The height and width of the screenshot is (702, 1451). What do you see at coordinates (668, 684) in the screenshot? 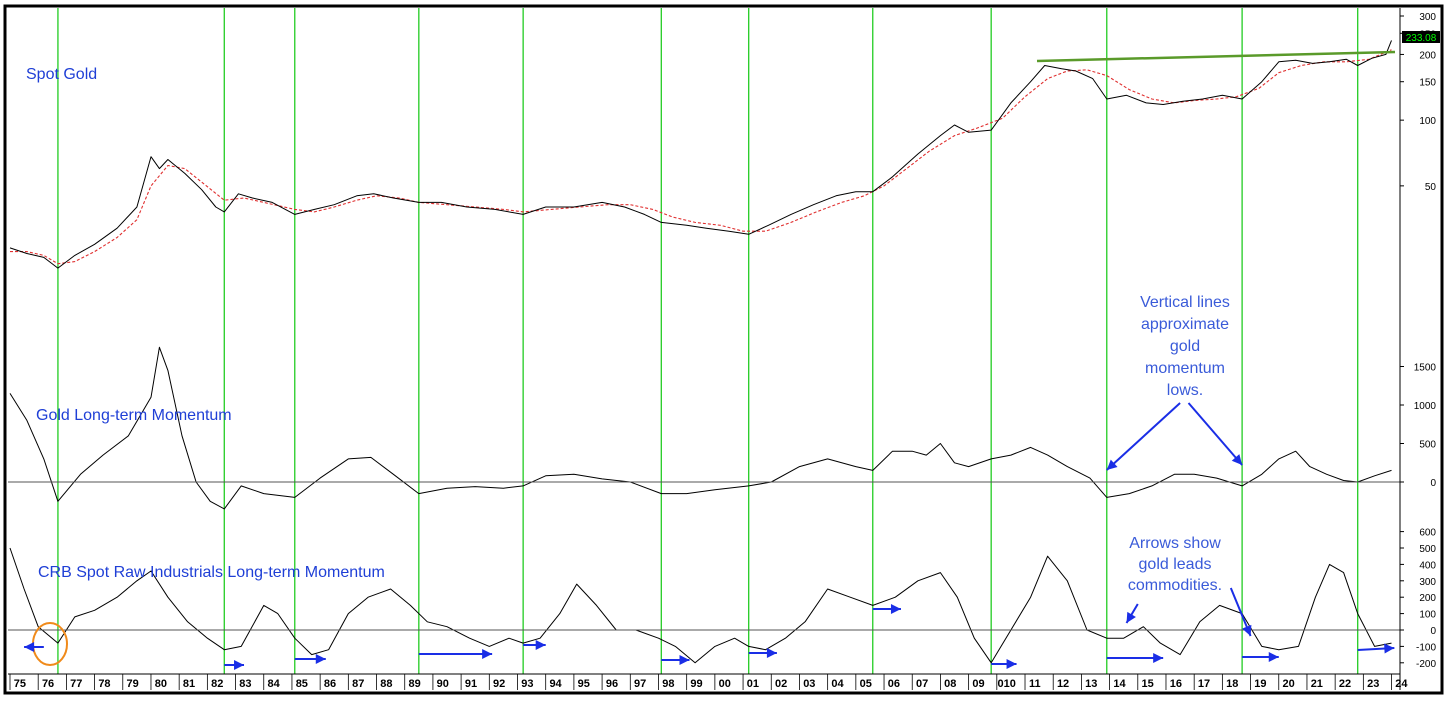
I see `x-tick-label-23: 98` at bounding box center [668, 684].